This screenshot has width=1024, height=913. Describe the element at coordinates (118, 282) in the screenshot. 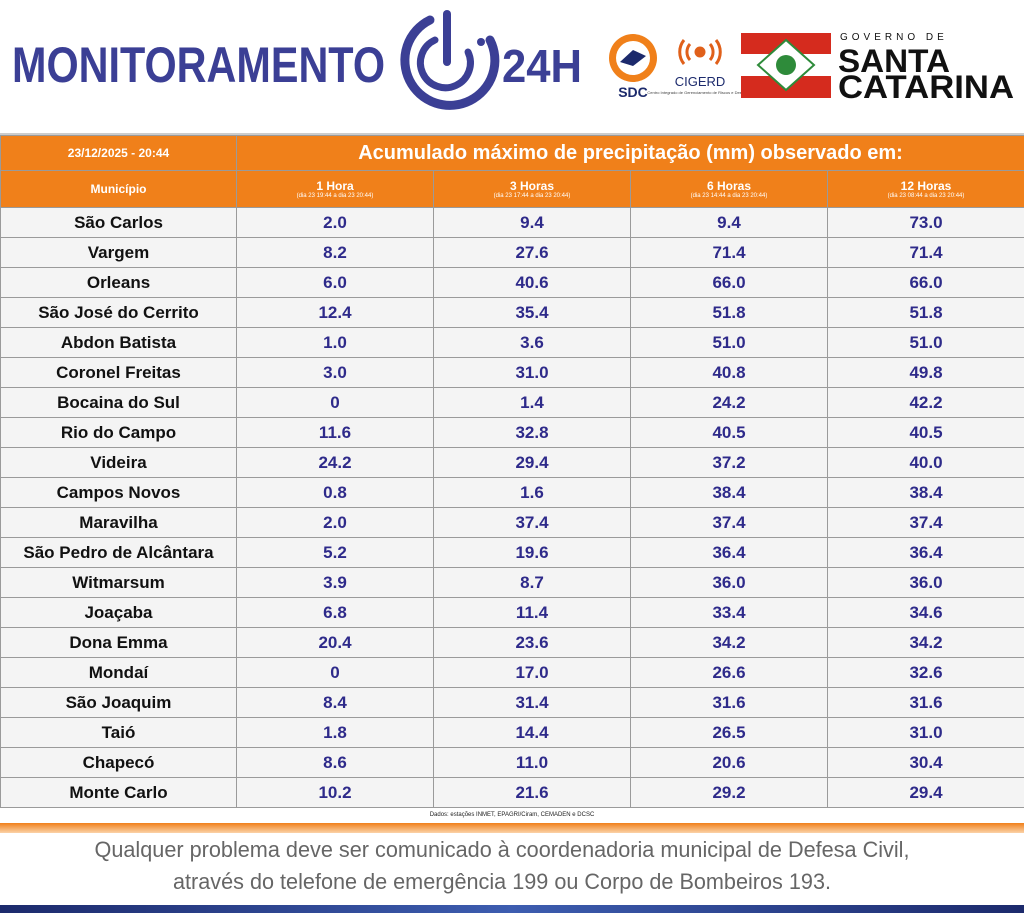

I see `municipality: Orleans` at that location.